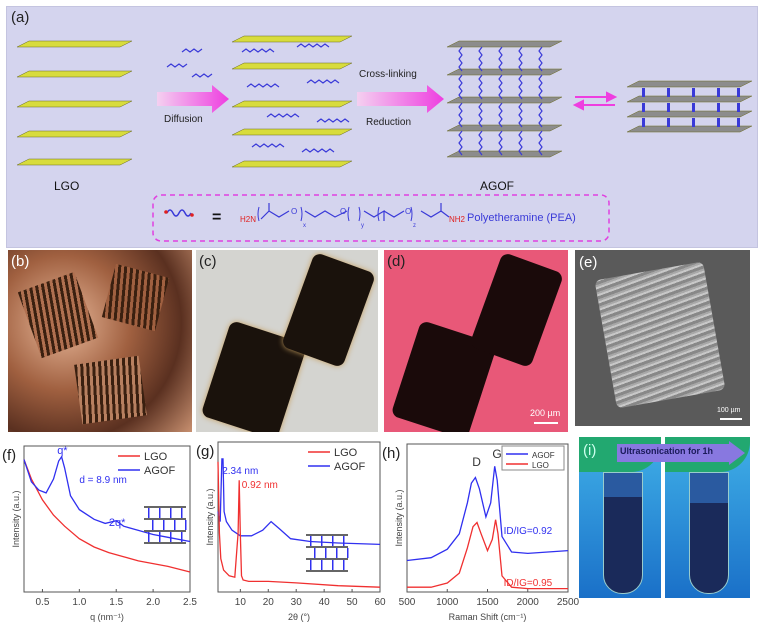 The height and width of the screenshot is (632, 763). Describe the element at coordinates (216, 217) in the screenshot. I see `equals-sign: =` at that location.